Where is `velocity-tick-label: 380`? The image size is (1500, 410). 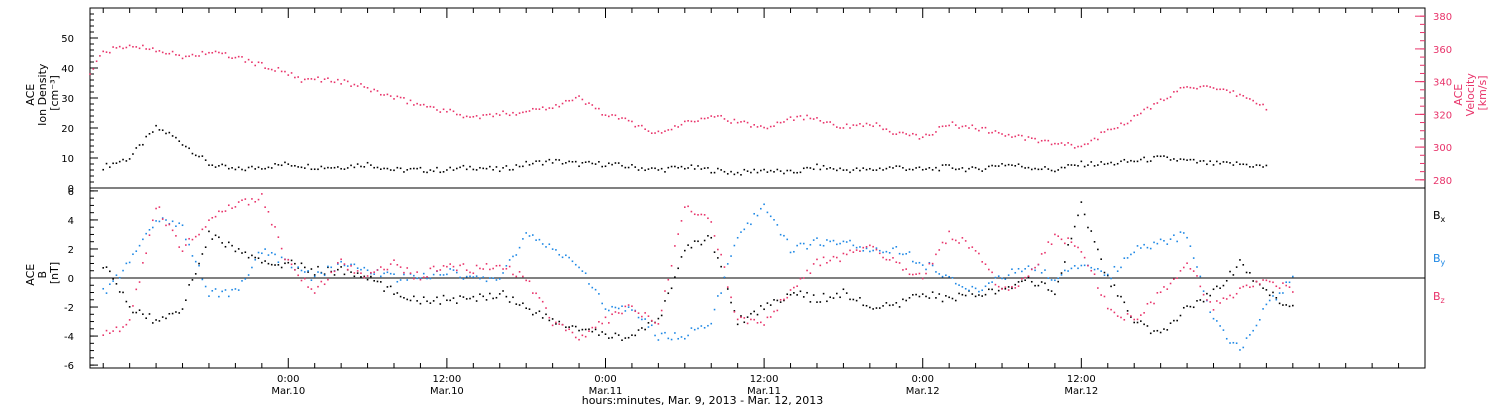 velocity-tick-label: 380 is located at coordinates (1442, 17).